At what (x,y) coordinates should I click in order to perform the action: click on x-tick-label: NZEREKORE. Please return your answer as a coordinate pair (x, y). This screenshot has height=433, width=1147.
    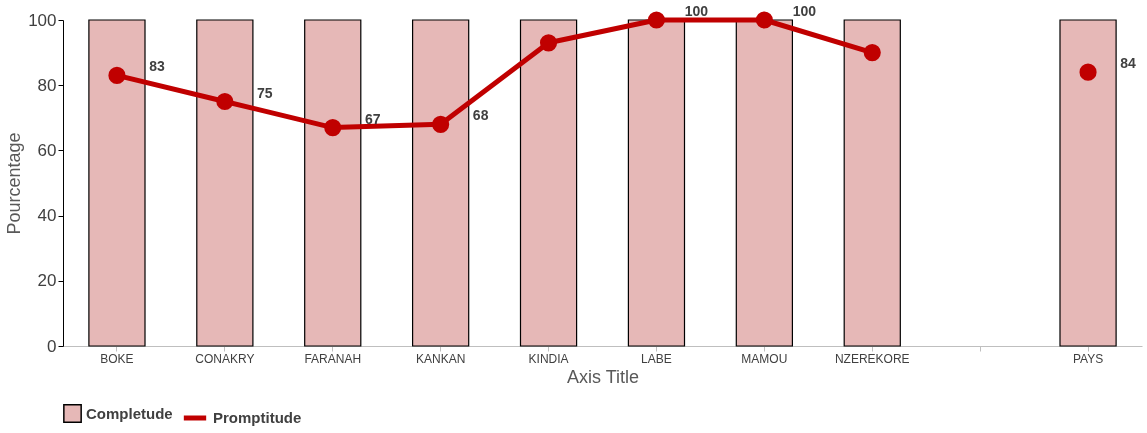
    Looking at the image, I should click on (872, 358).